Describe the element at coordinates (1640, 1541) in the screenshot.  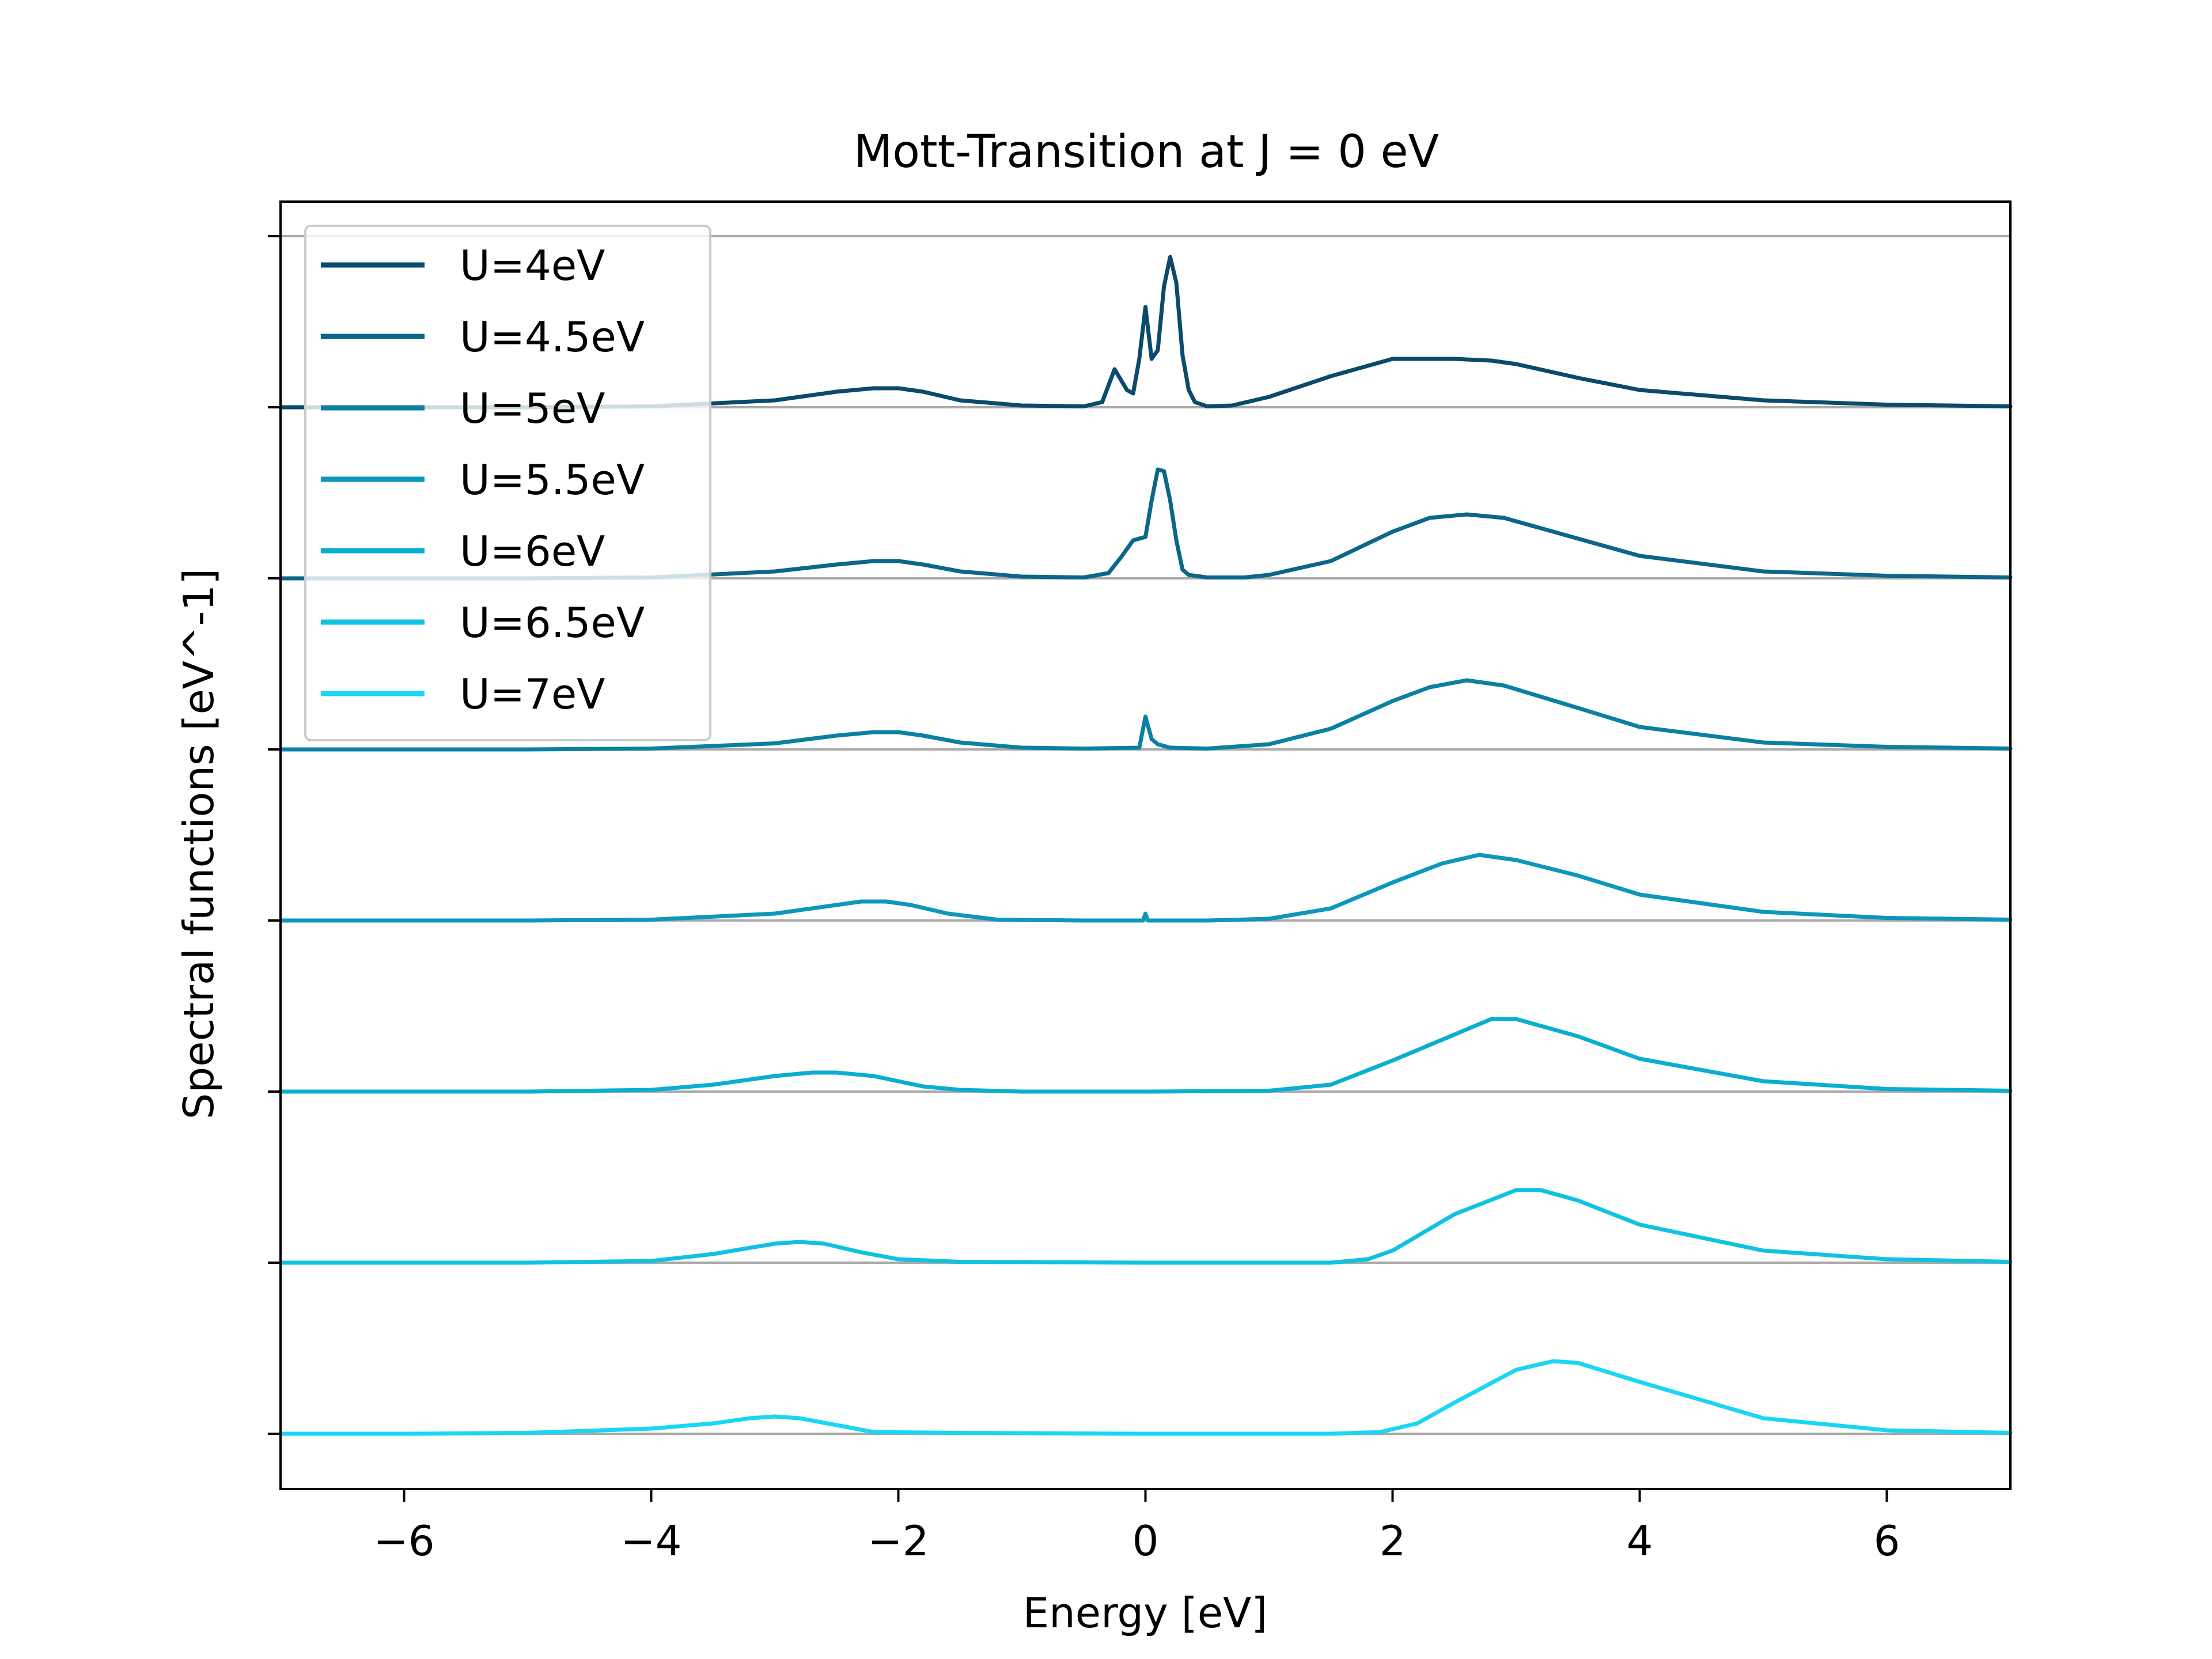
I see `x-tick-label: 4` at that location.